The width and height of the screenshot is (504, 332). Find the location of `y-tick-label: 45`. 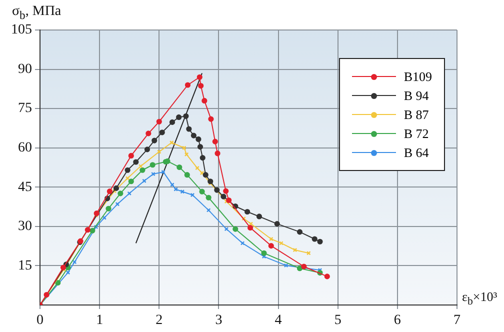

y-tick-label: 45 is located at coordinates (25, 187).